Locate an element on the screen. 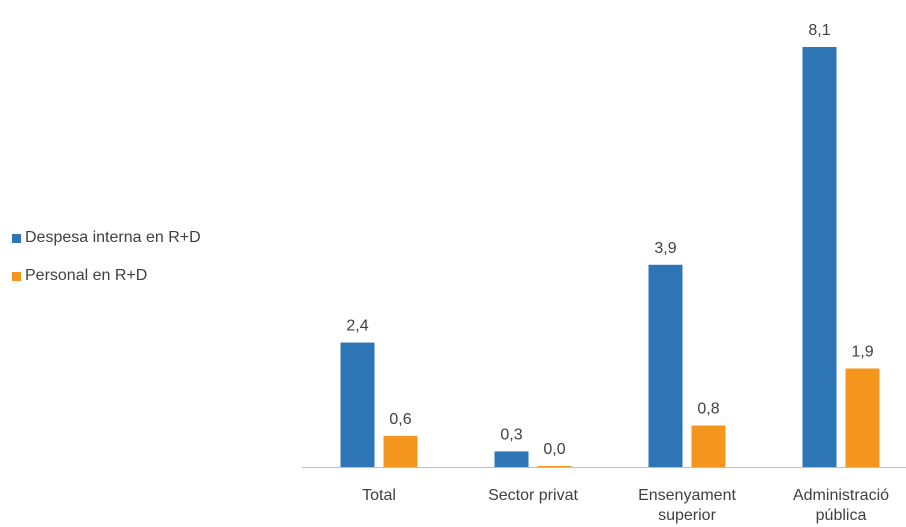 This screenshot has height=527, width=906. x-tick-label: Total is located at coordinates (379, 495).